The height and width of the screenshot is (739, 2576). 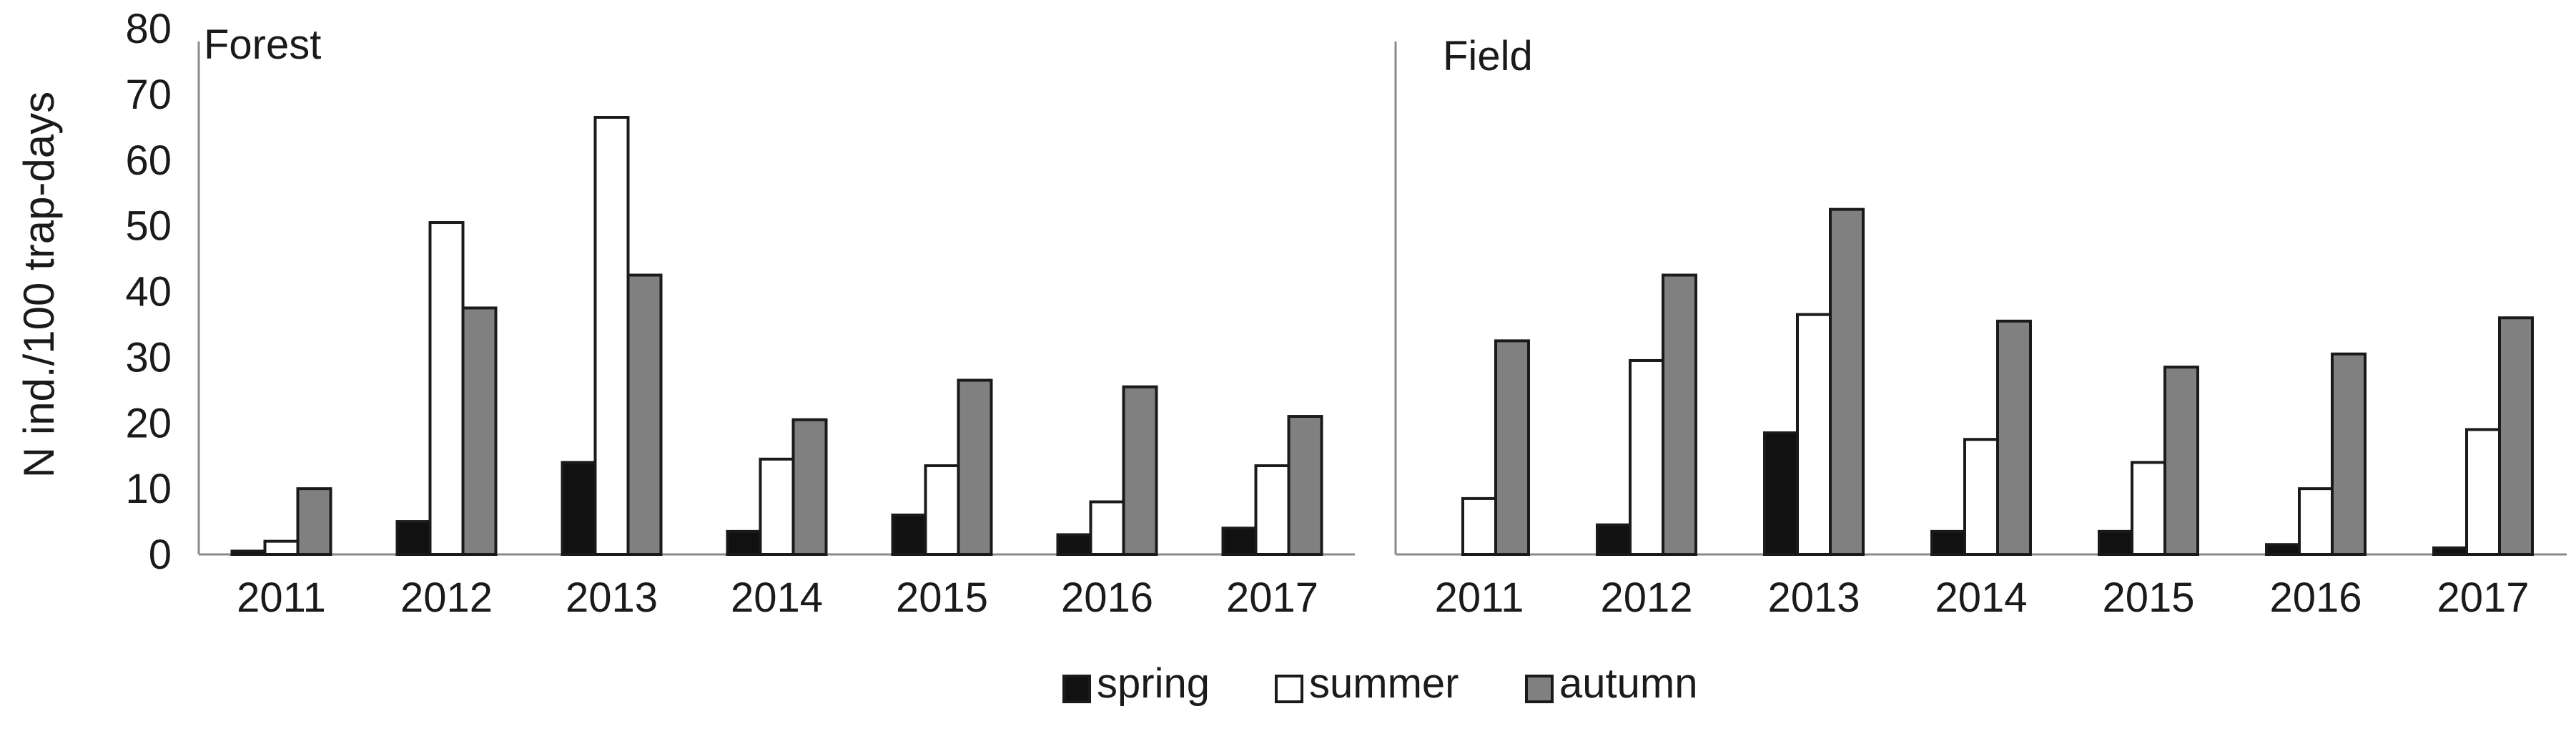 I want to click on legend-item-autumn: autumn, so click(x=1611, y=684).